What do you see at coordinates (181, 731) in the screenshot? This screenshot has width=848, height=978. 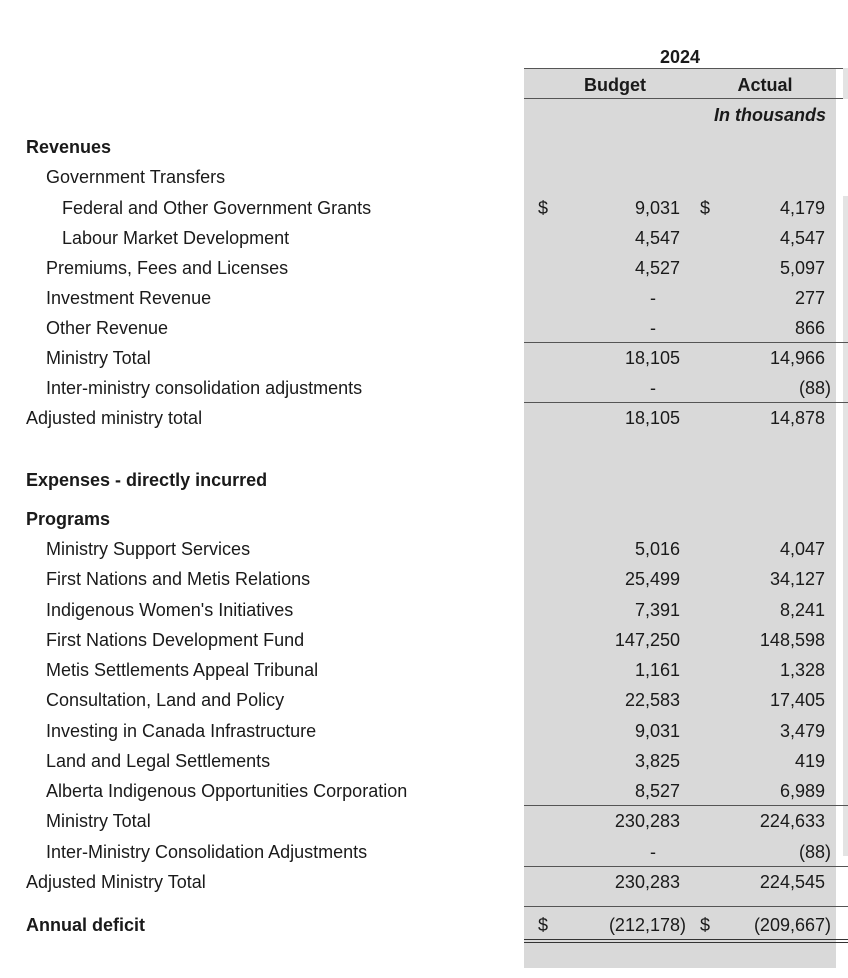 I see `row-label: Investing in Canada Infrastructure` at bounding box center [181, 731].